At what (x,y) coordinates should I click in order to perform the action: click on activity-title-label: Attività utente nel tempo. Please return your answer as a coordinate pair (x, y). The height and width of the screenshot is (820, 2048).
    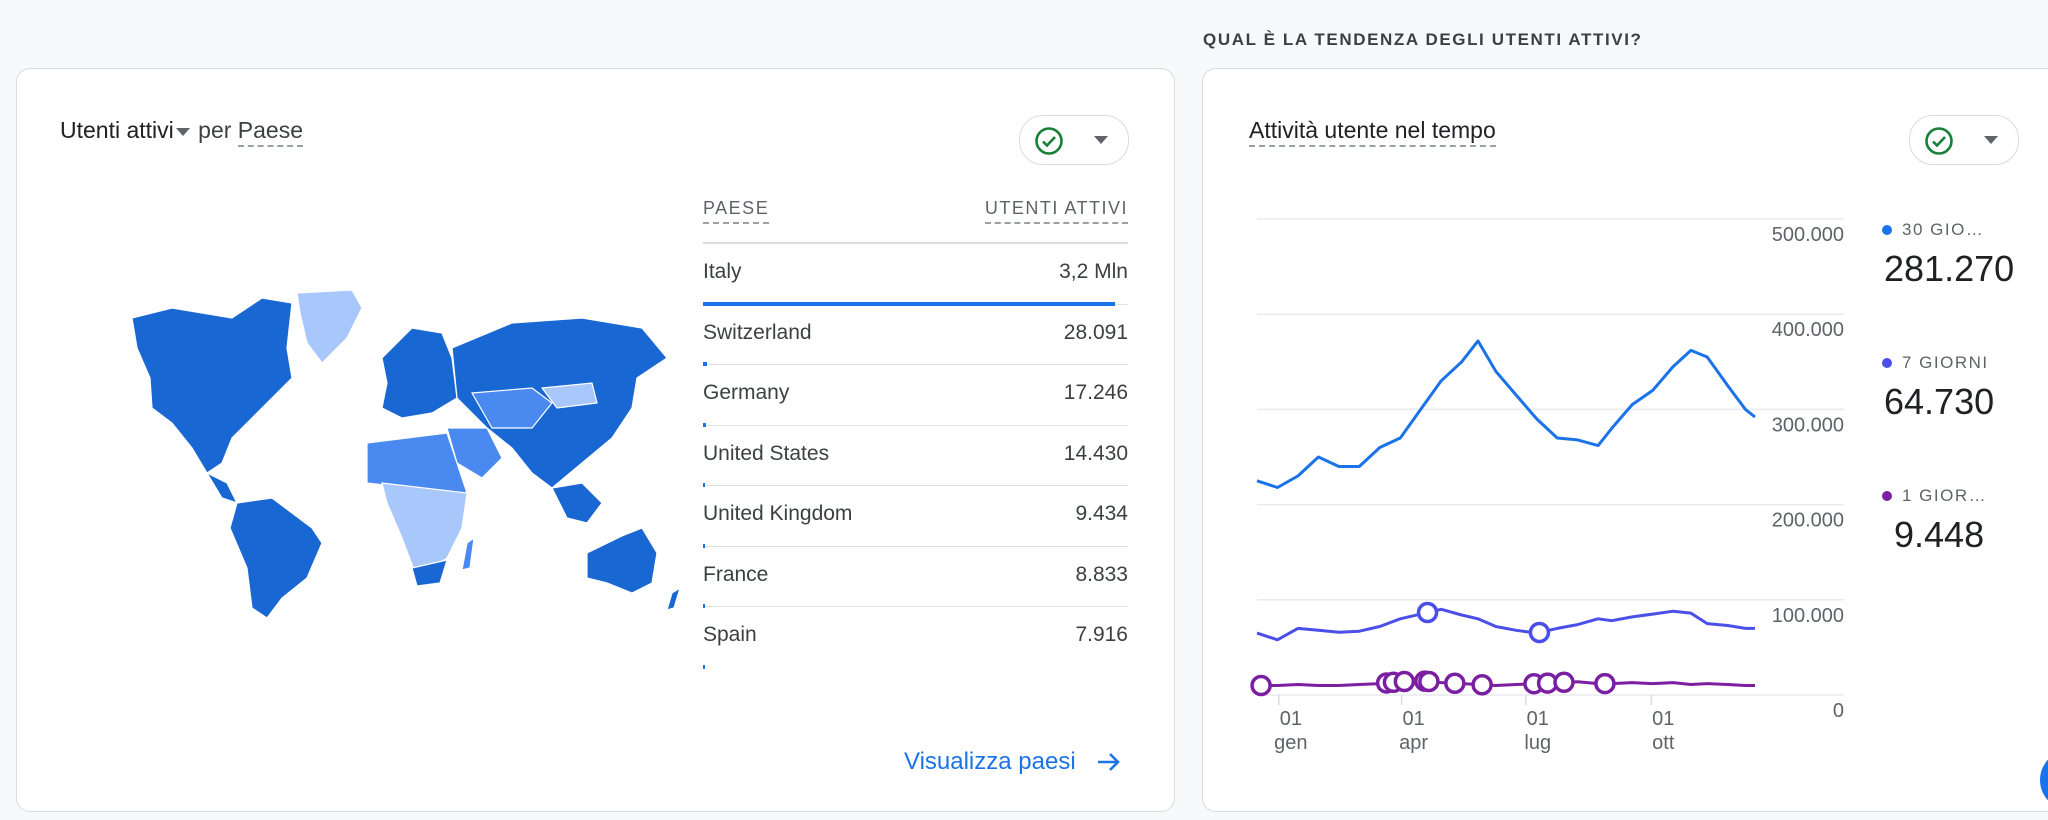
    Looking at the image, I should click on (1372, 132).